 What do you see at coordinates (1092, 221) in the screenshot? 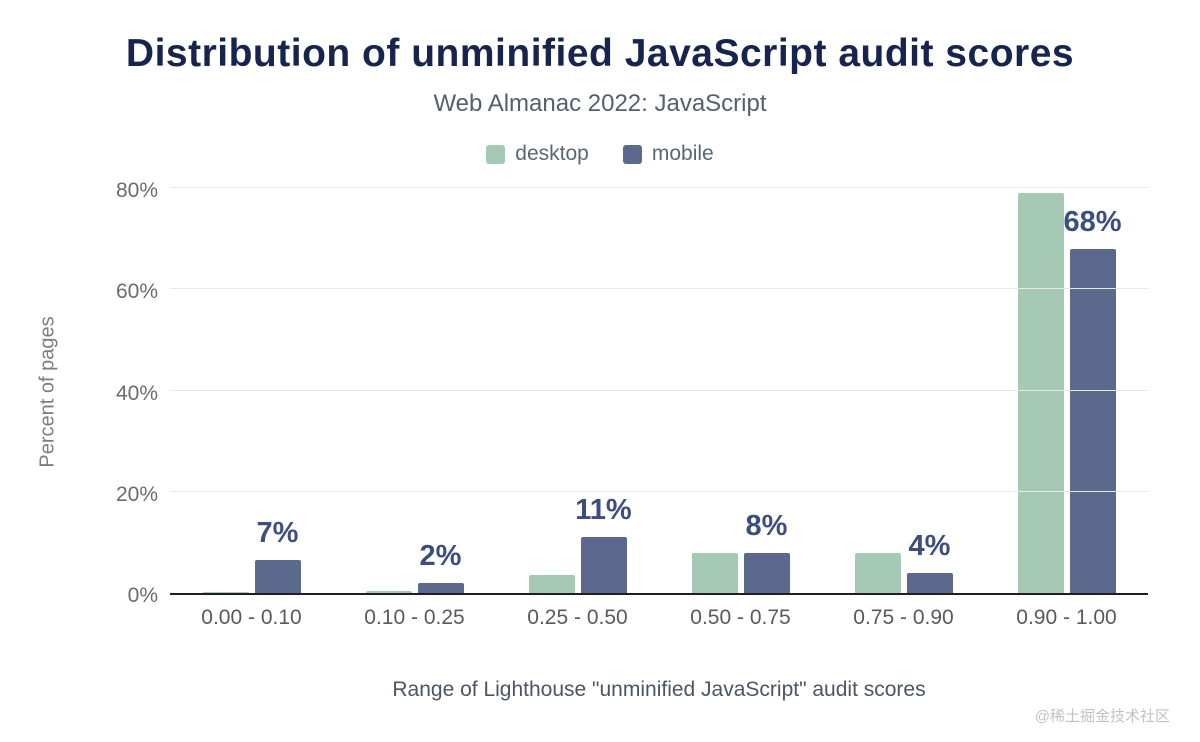
I see `data-label: 68%` at bounding box center [1092, 221].